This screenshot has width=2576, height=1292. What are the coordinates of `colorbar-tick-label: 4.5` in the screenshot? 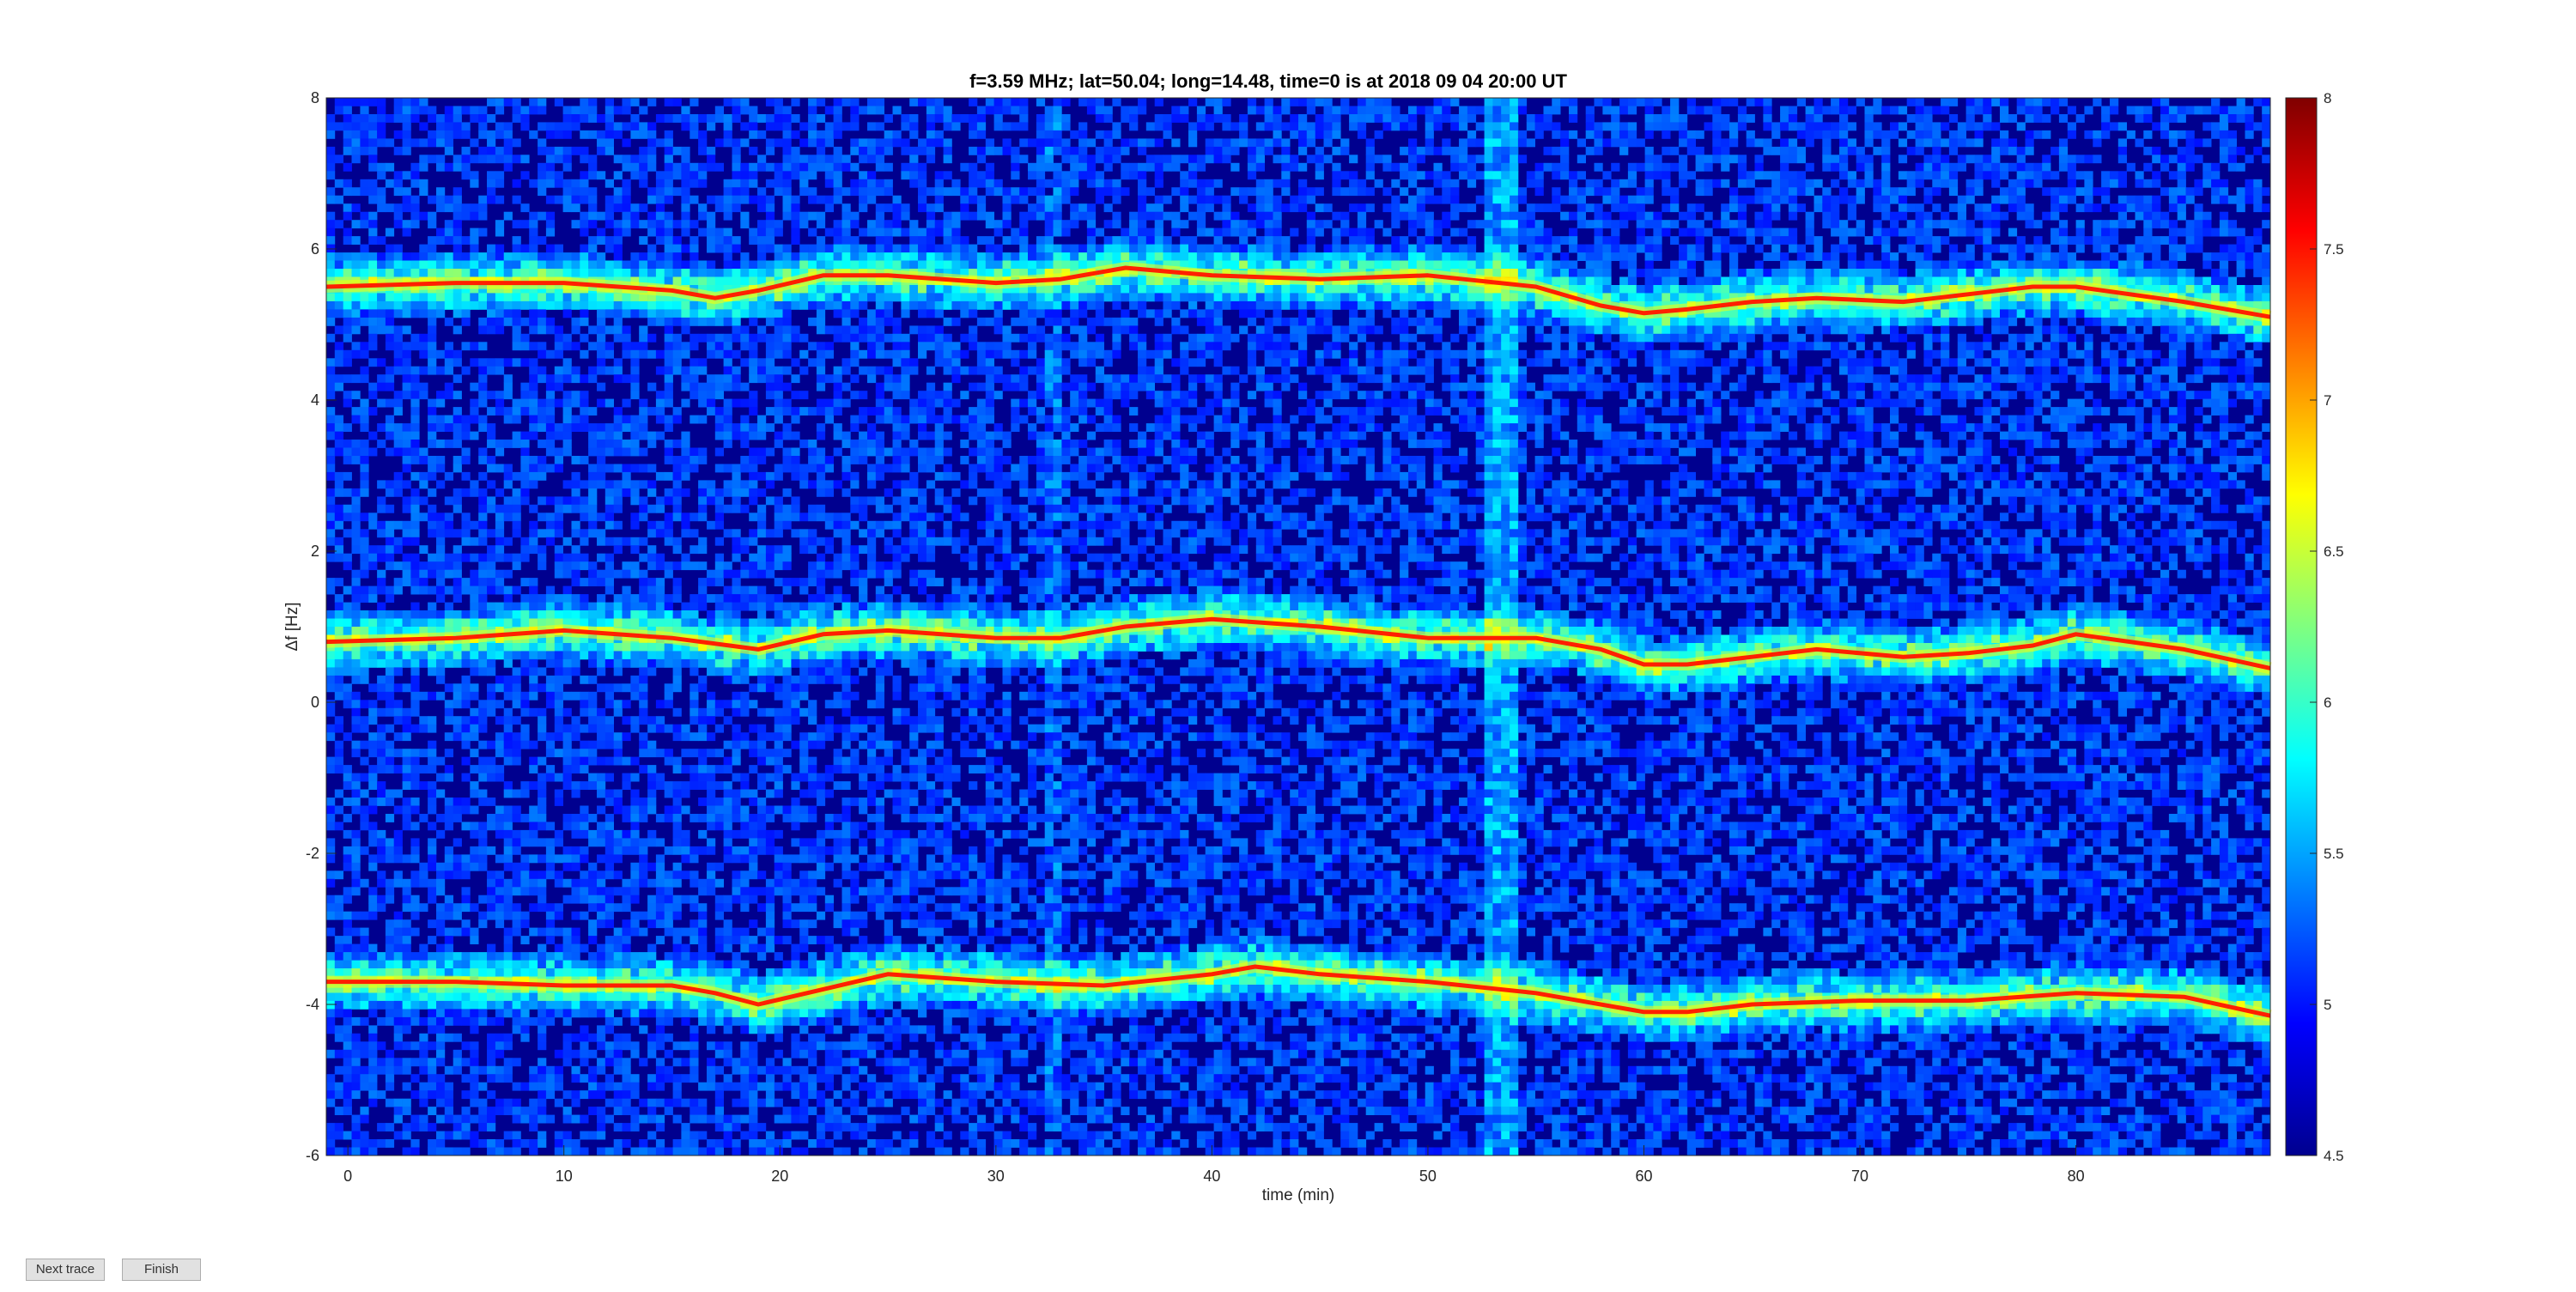 It's located at (2334, 1156).